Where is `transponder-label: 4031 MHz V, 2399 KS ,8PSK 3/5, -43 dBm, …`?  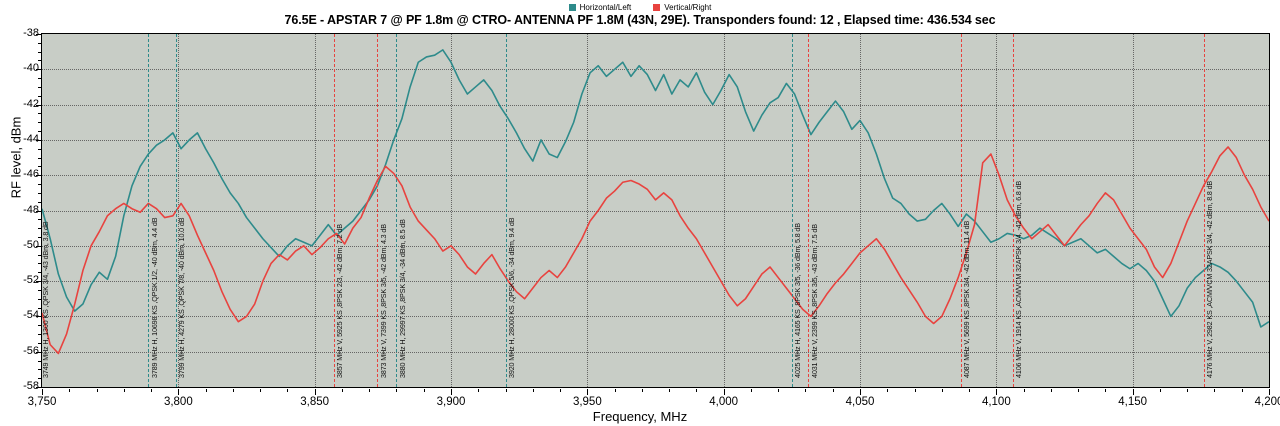
transponder-label: 4031 MHz V, 2399 KS ,8PSK 3/5, -43 dBm, … is located at coordinates (814, 301).